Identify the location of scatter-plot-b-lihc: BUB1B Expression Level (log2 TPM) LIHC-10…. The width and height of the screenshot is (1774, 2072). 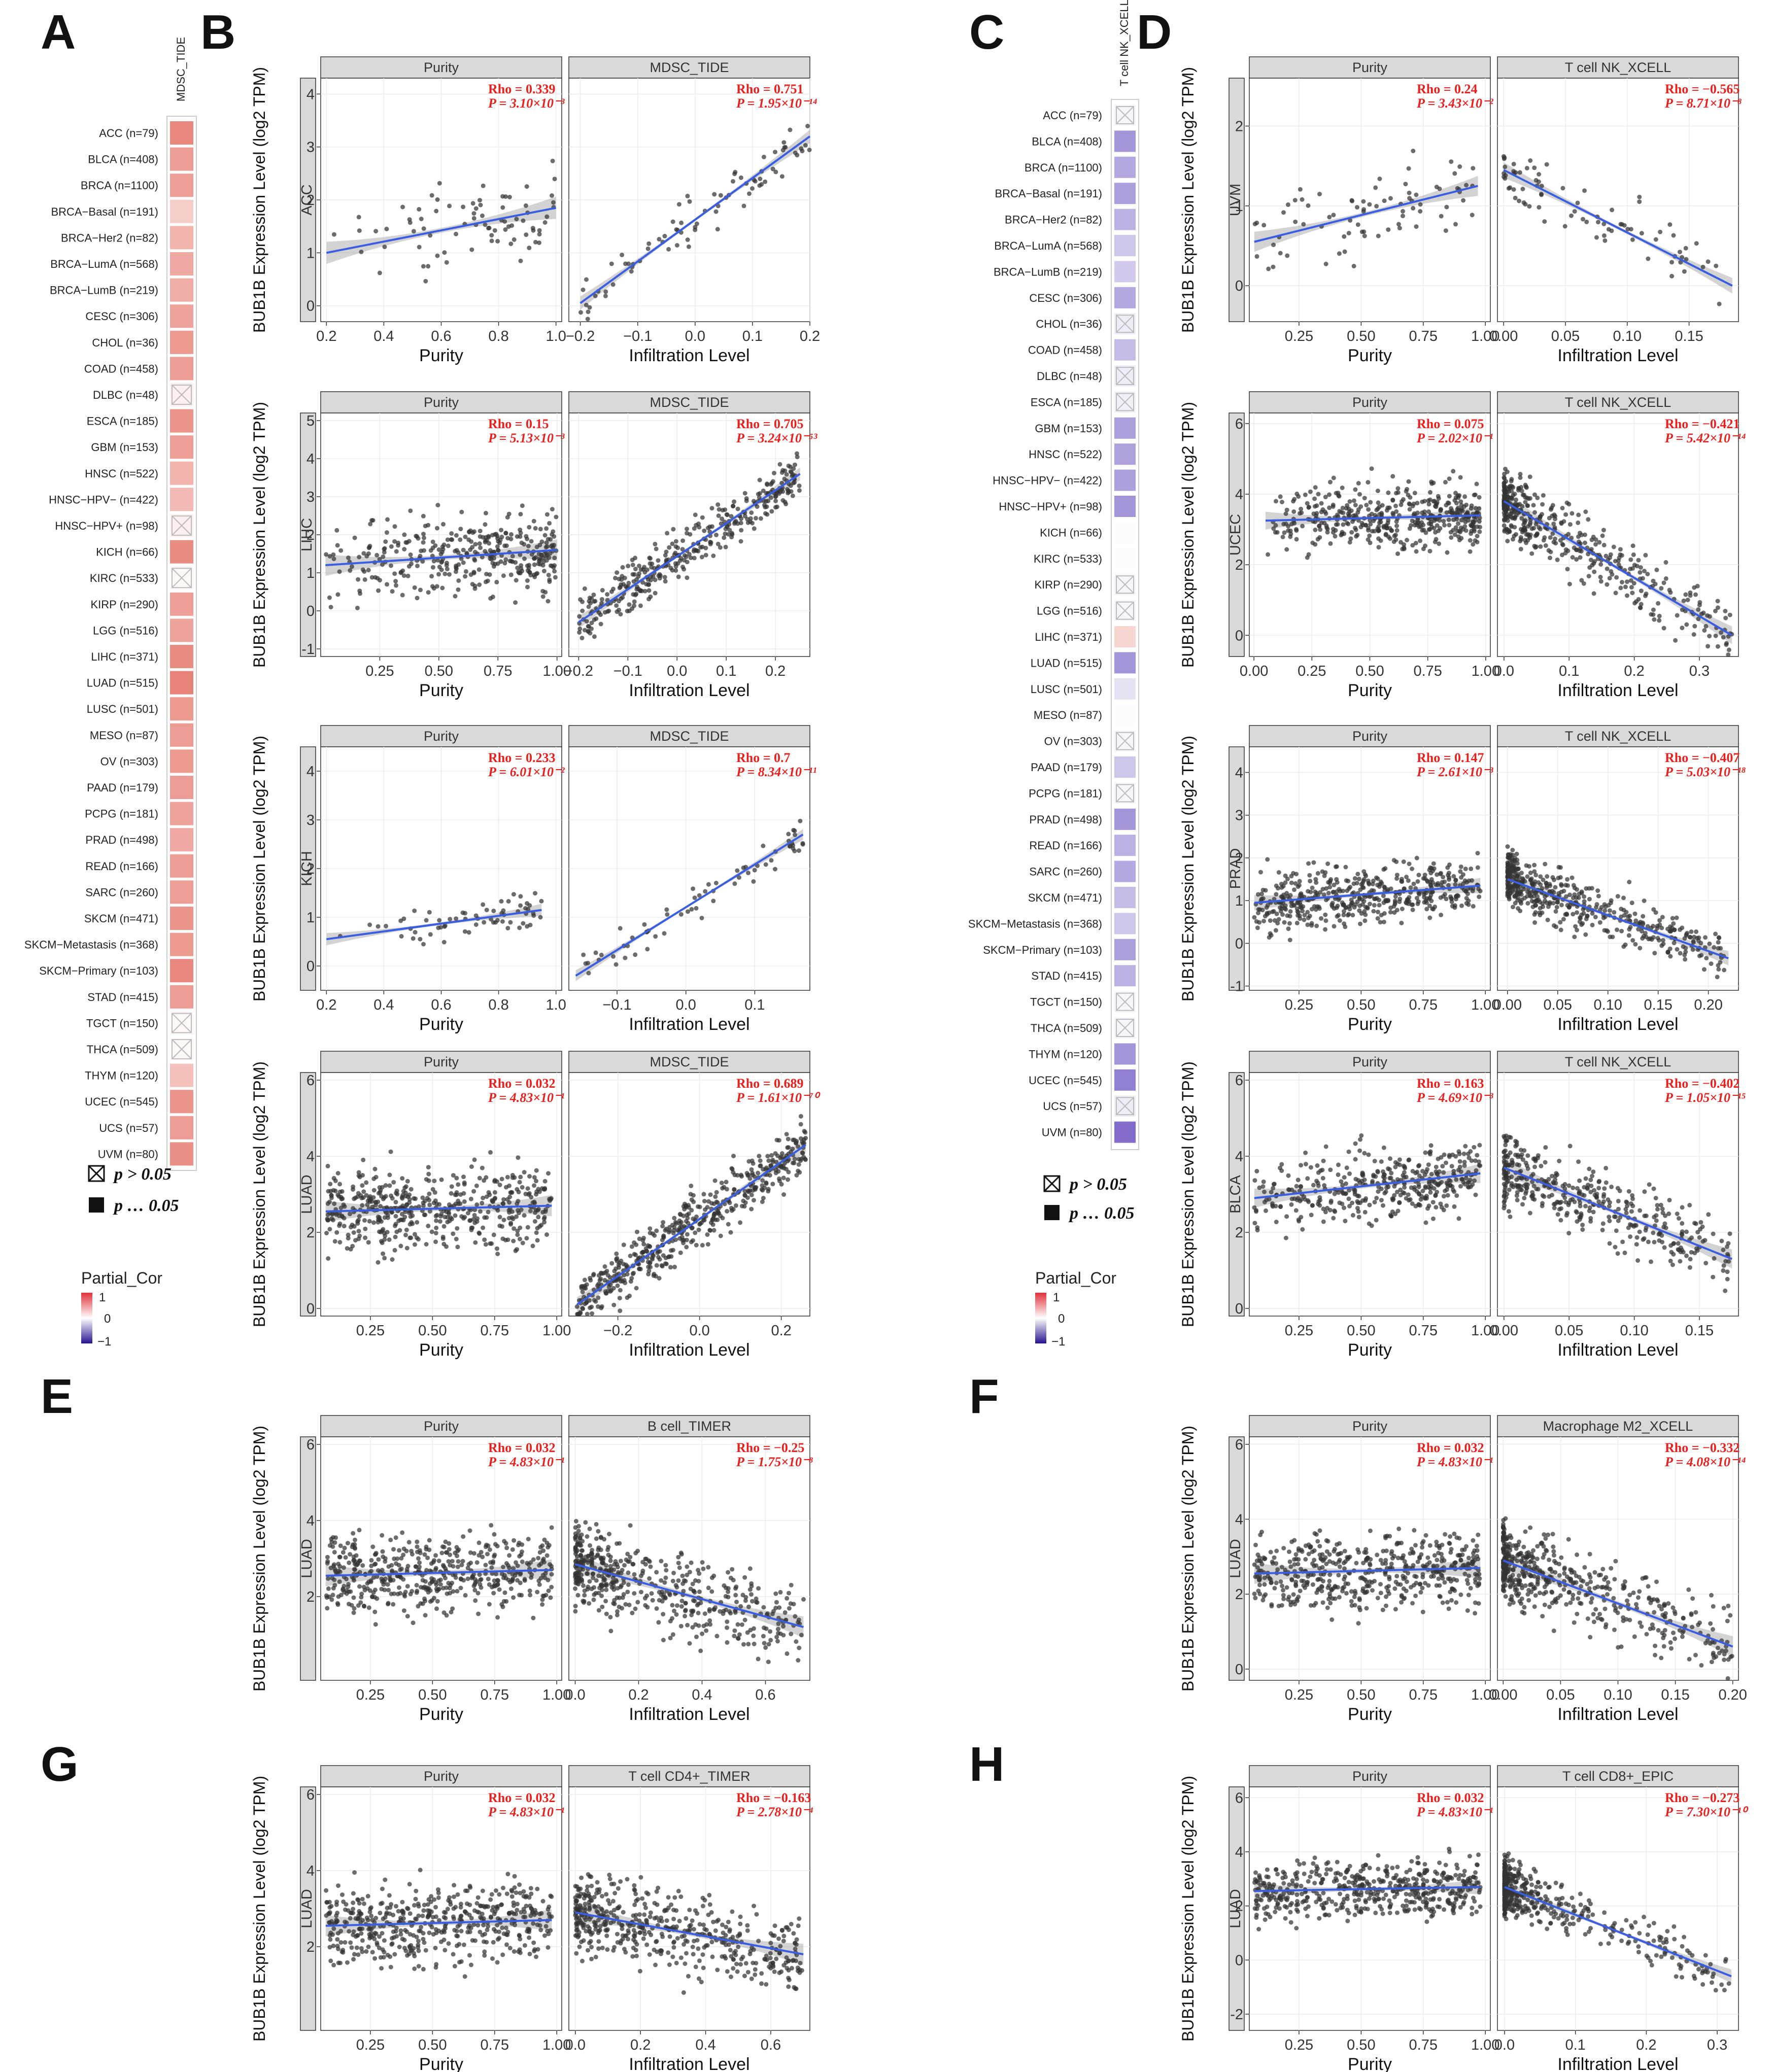
(534, 545).